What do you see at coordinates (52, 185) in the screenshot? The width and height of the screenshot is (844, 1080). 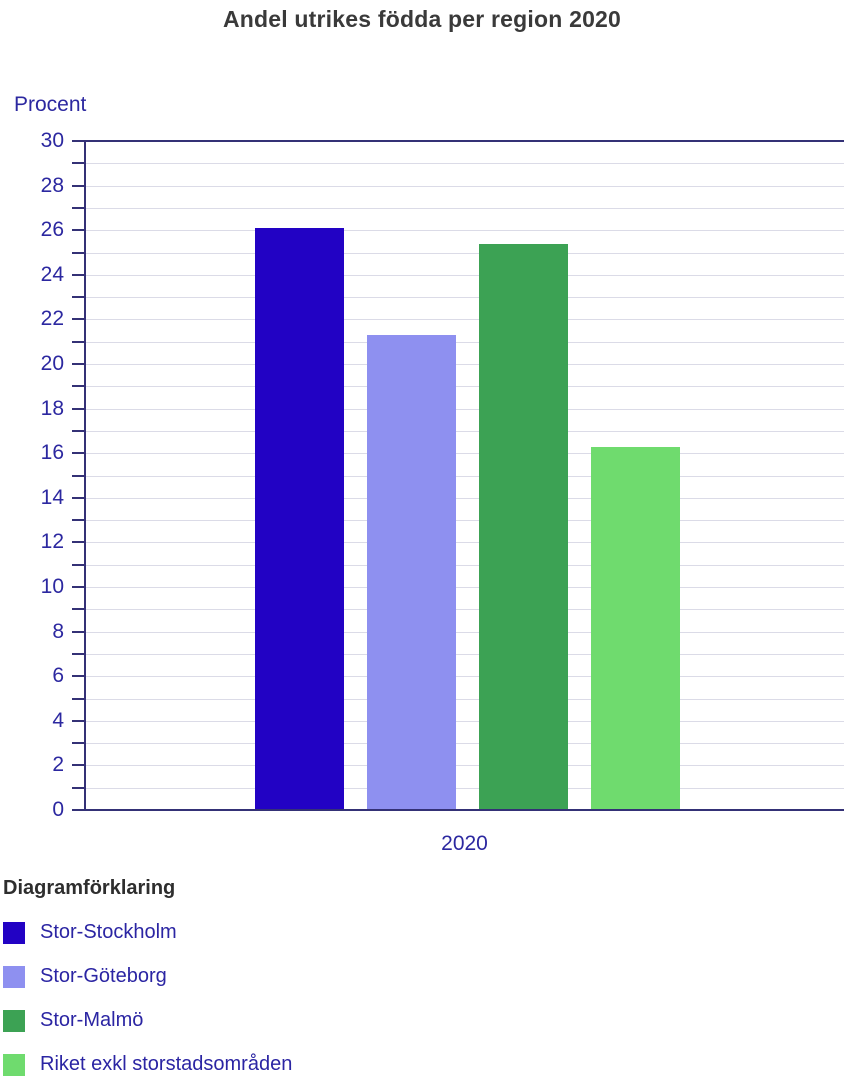 I see `y-tick-label-28: 28` at bounding box center [52, 185].